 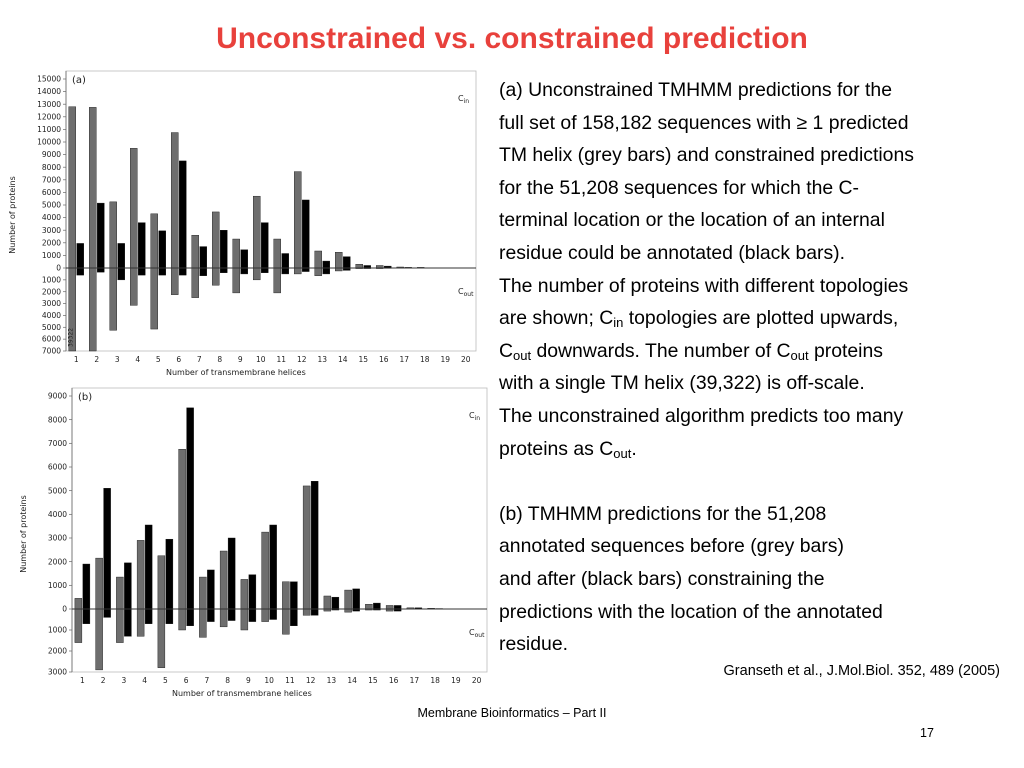 I want to click on y-tick-label: 12000, so click(x=49, y=116).